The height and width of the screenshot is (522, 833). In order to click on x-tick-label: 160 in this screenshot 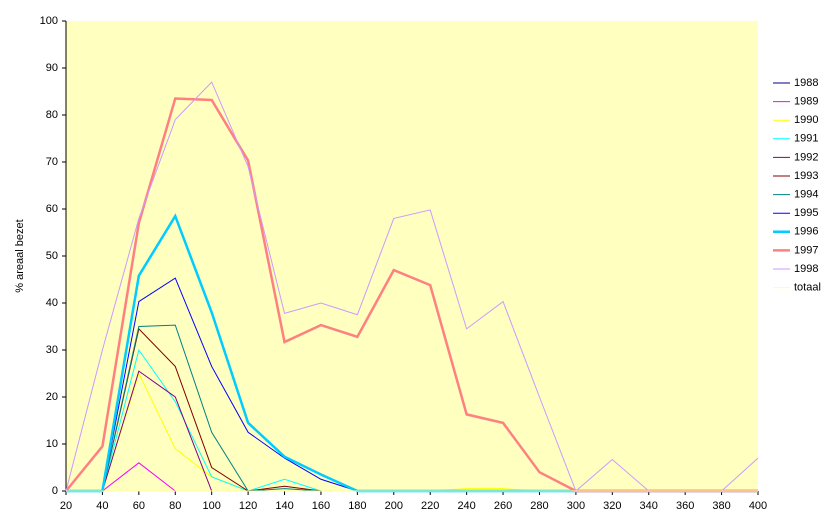, I will do `click(321, 506)`.